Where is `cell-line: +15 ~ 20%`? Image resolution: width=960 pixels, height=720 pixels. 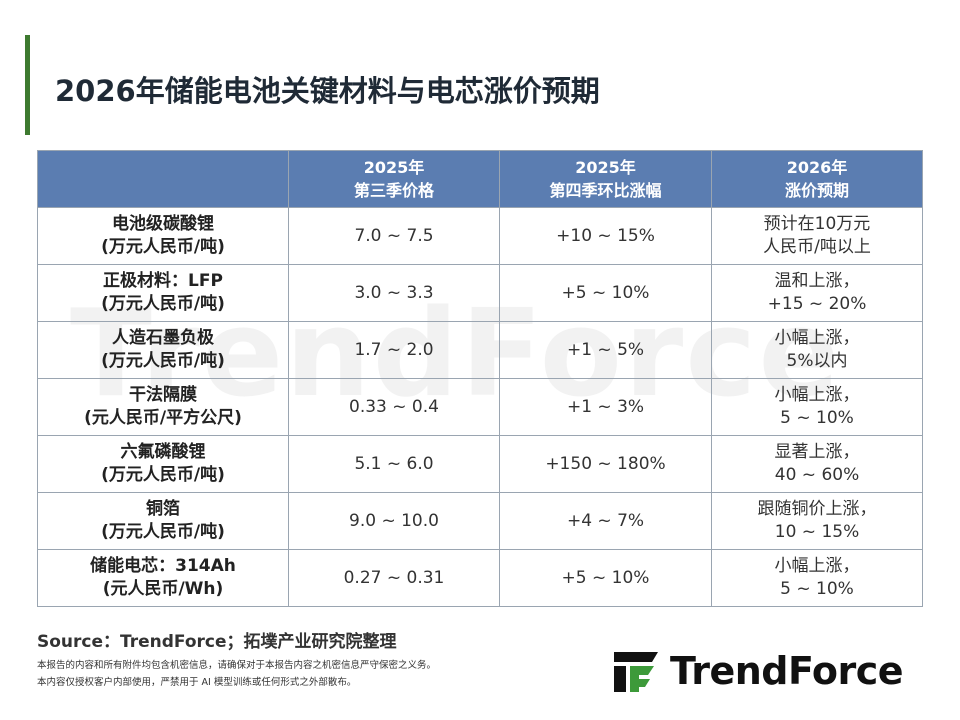
cell-line: +15 ~ 20% is located at coordinates (817, 304).